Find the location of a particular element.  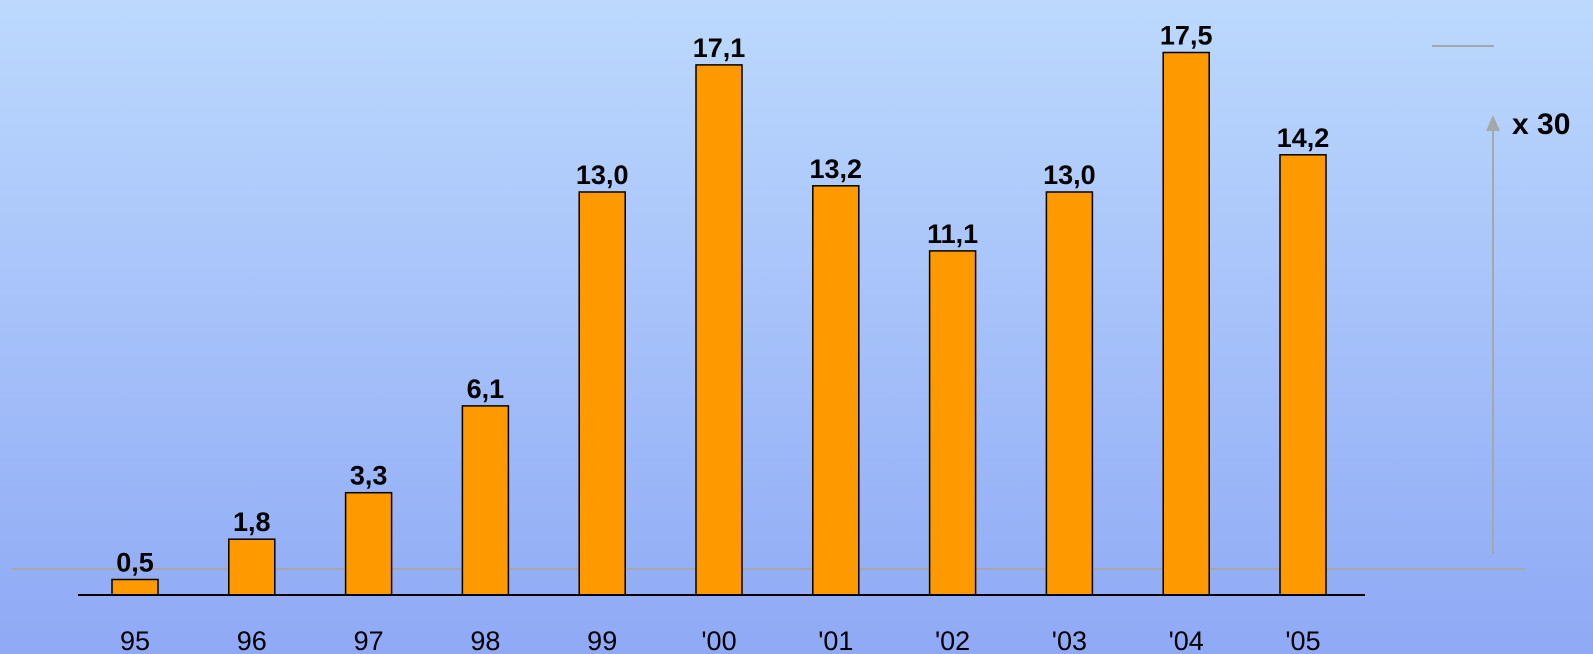

x-tick-label: 99 is located at coordinates (602, 640).